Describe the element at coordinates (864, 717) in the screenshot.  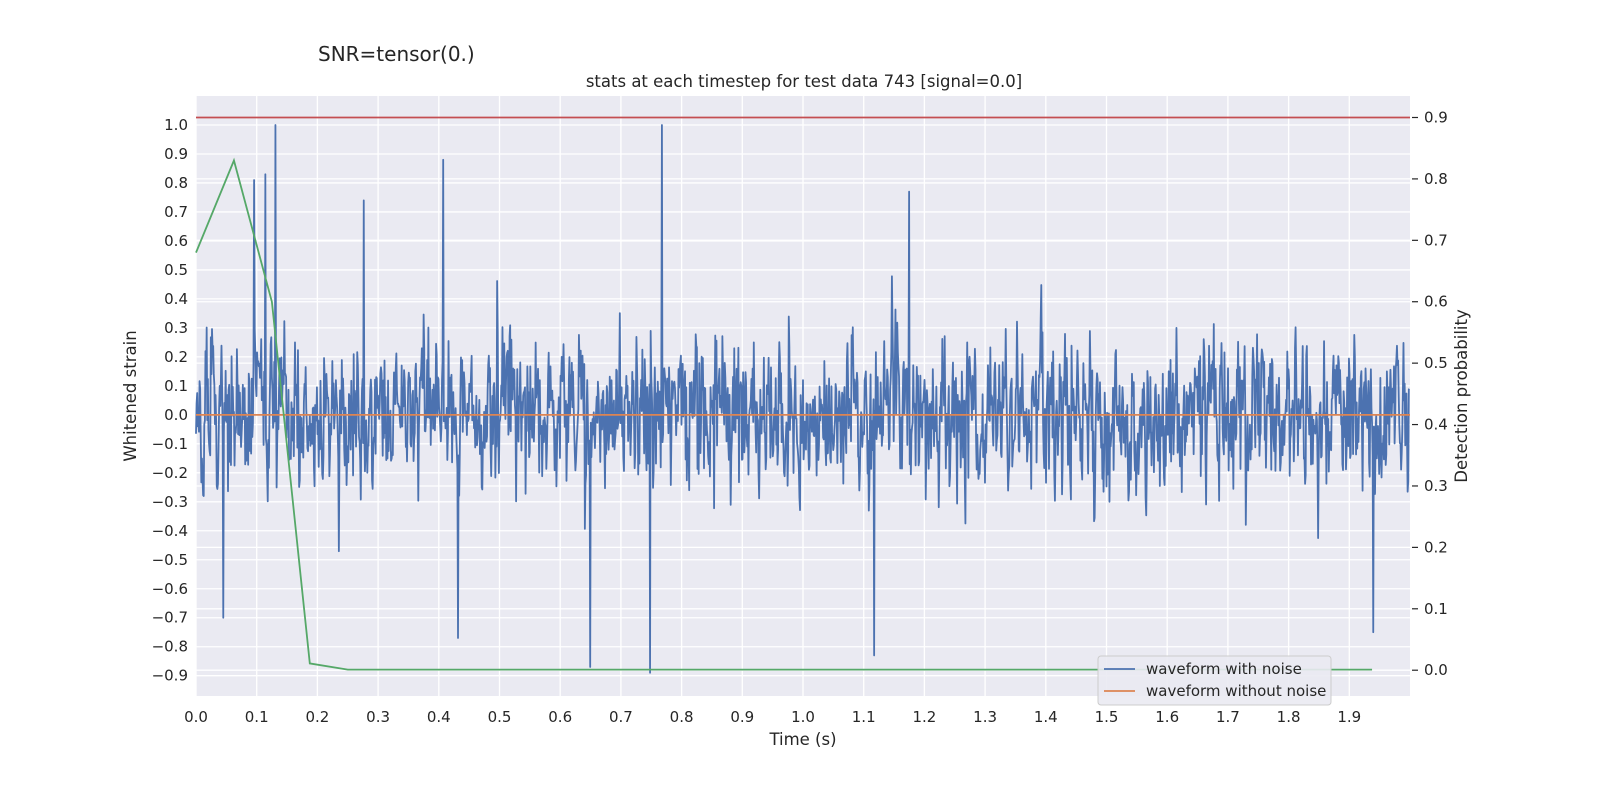
I see `x-tick-label: 1.1` at that location.